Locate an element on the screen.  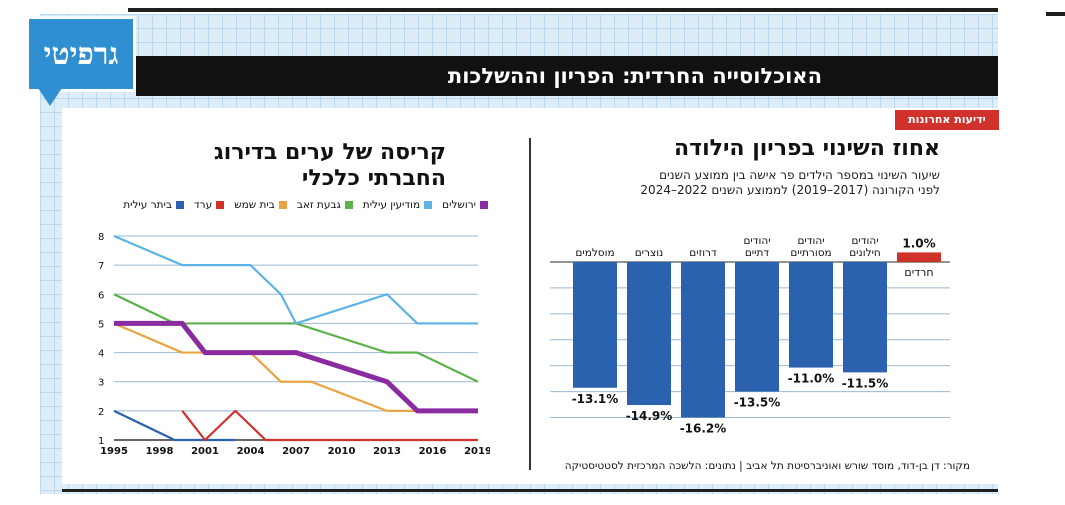
bar-category-label: חילונים is located at coordinates (865, 253).